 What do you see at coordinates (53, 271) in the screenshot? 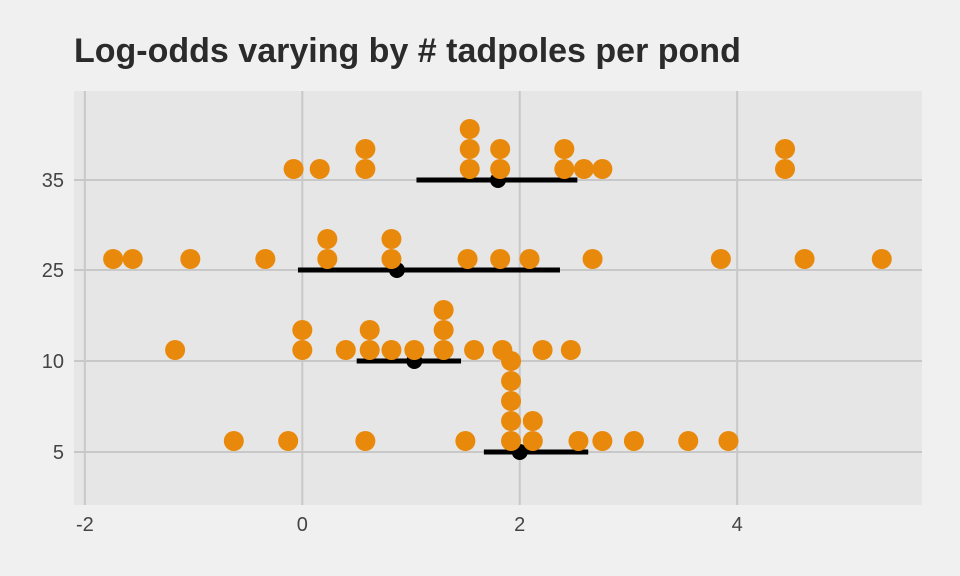
I see `y-tick-label: 25` at bounding box center [53, 271].